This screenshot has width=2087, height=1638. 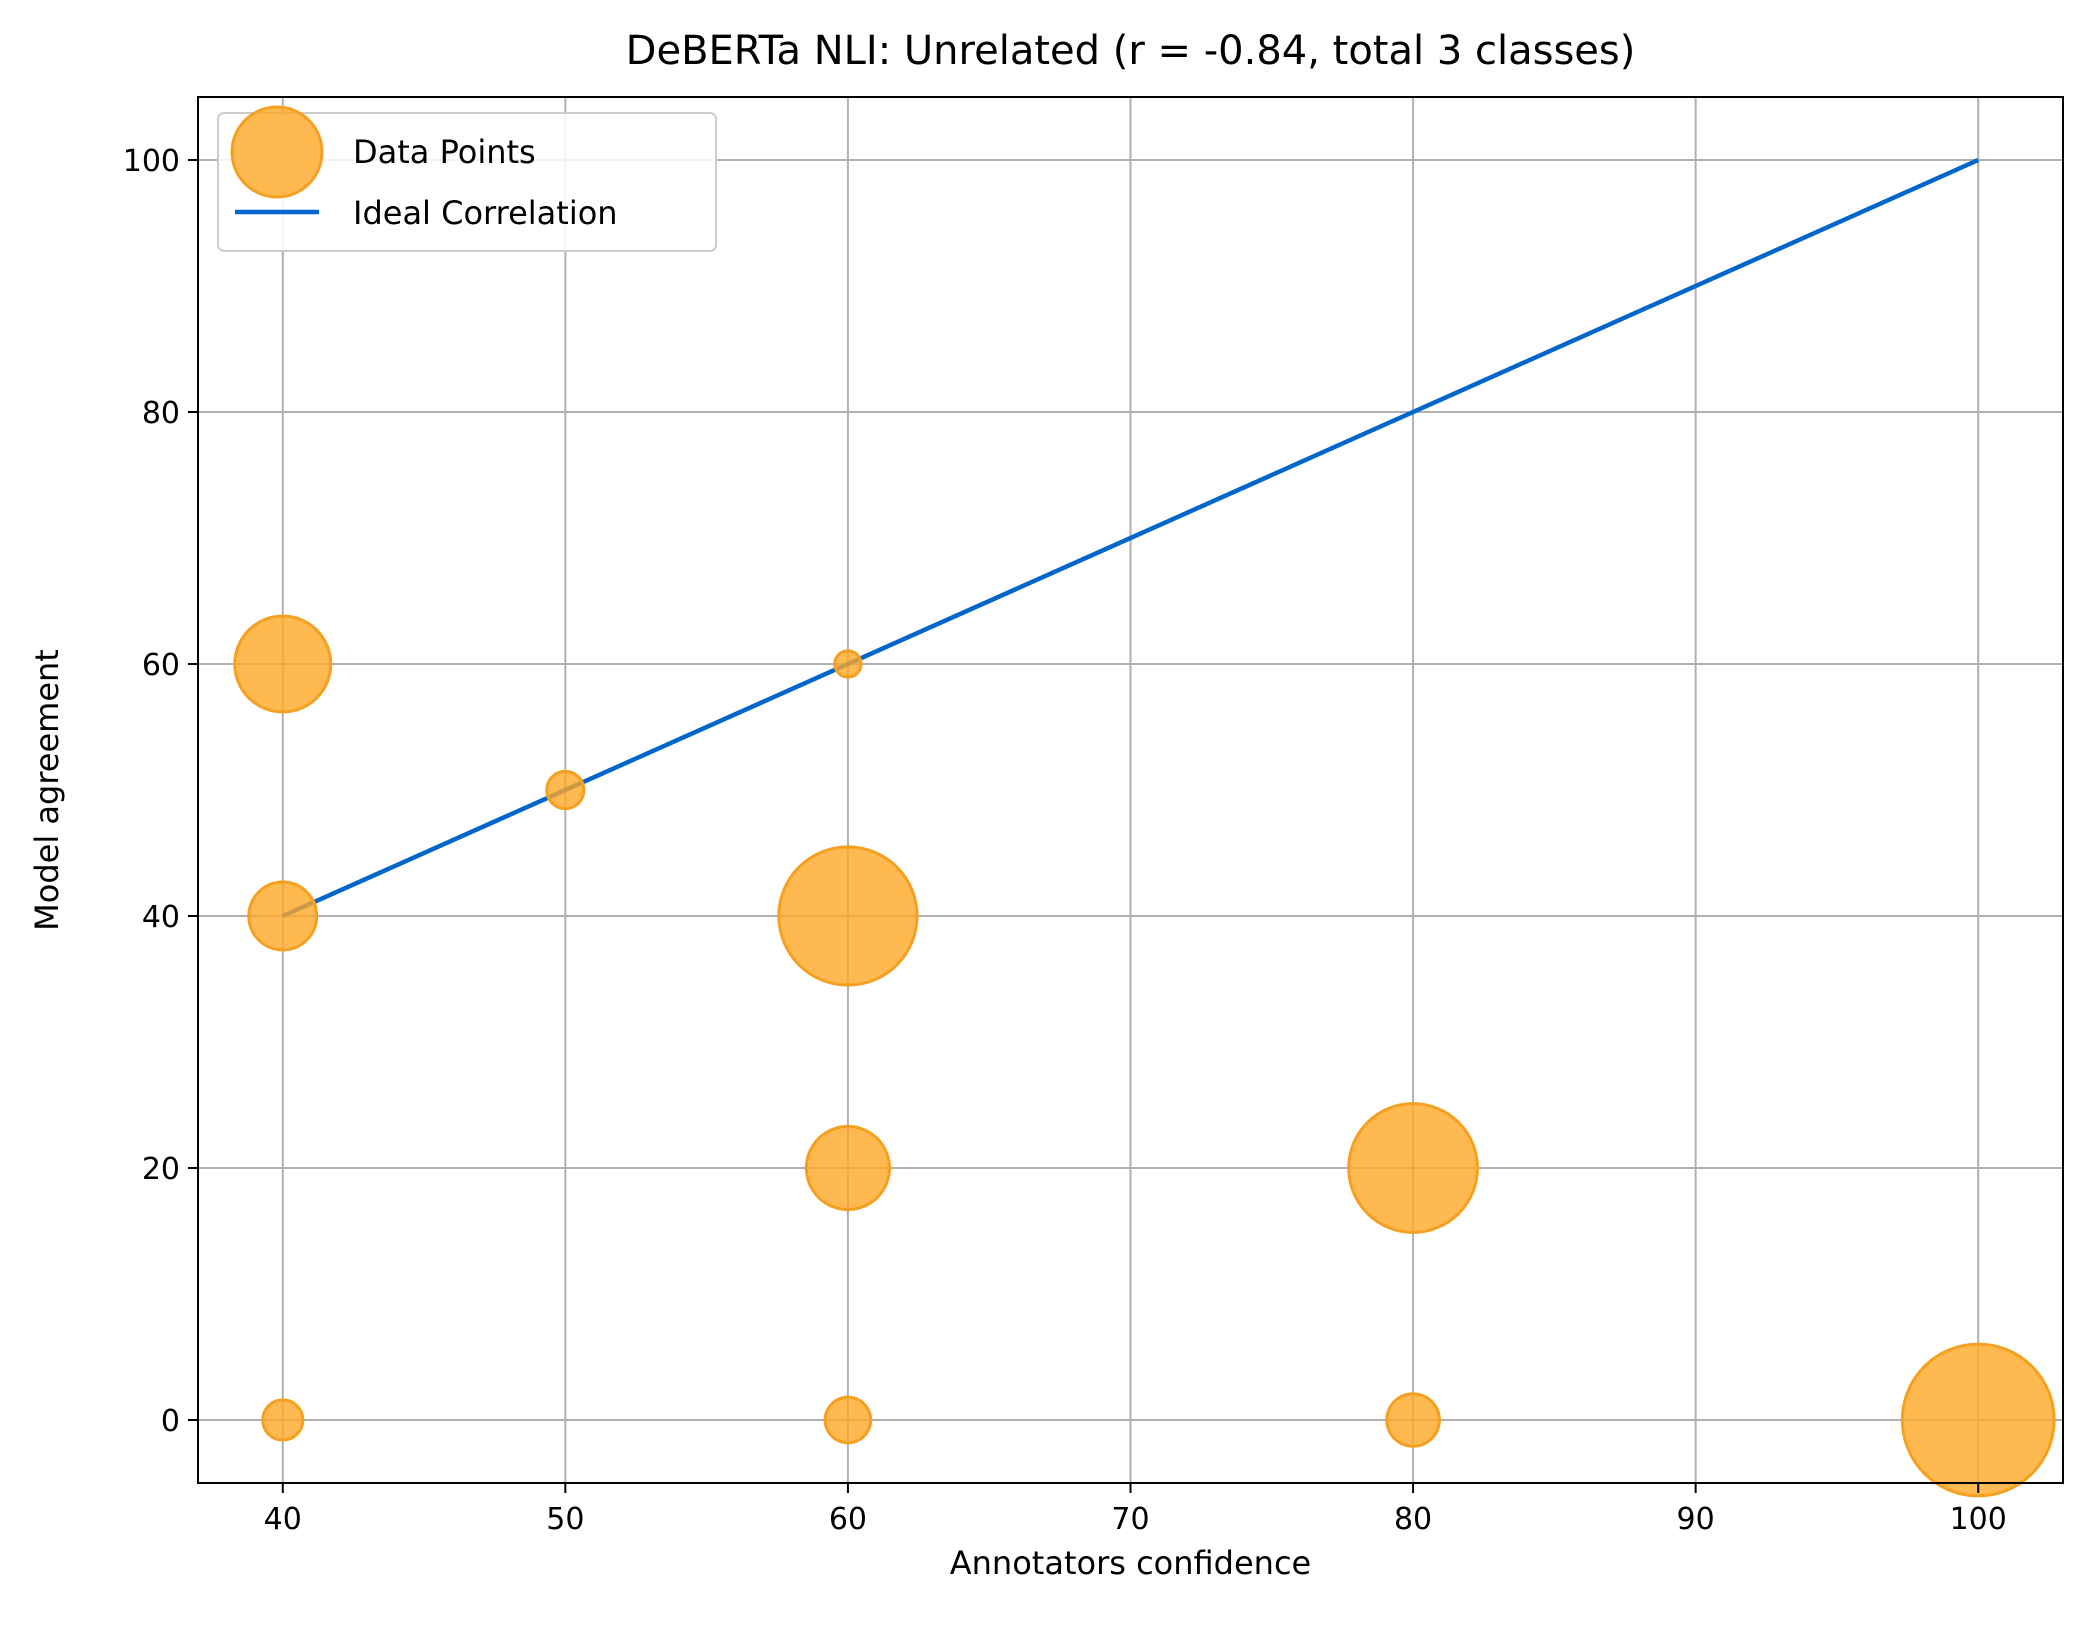 I want to click on legend-label-ideal-correlation: Ideal Correlation, so click(x=485, y=213).